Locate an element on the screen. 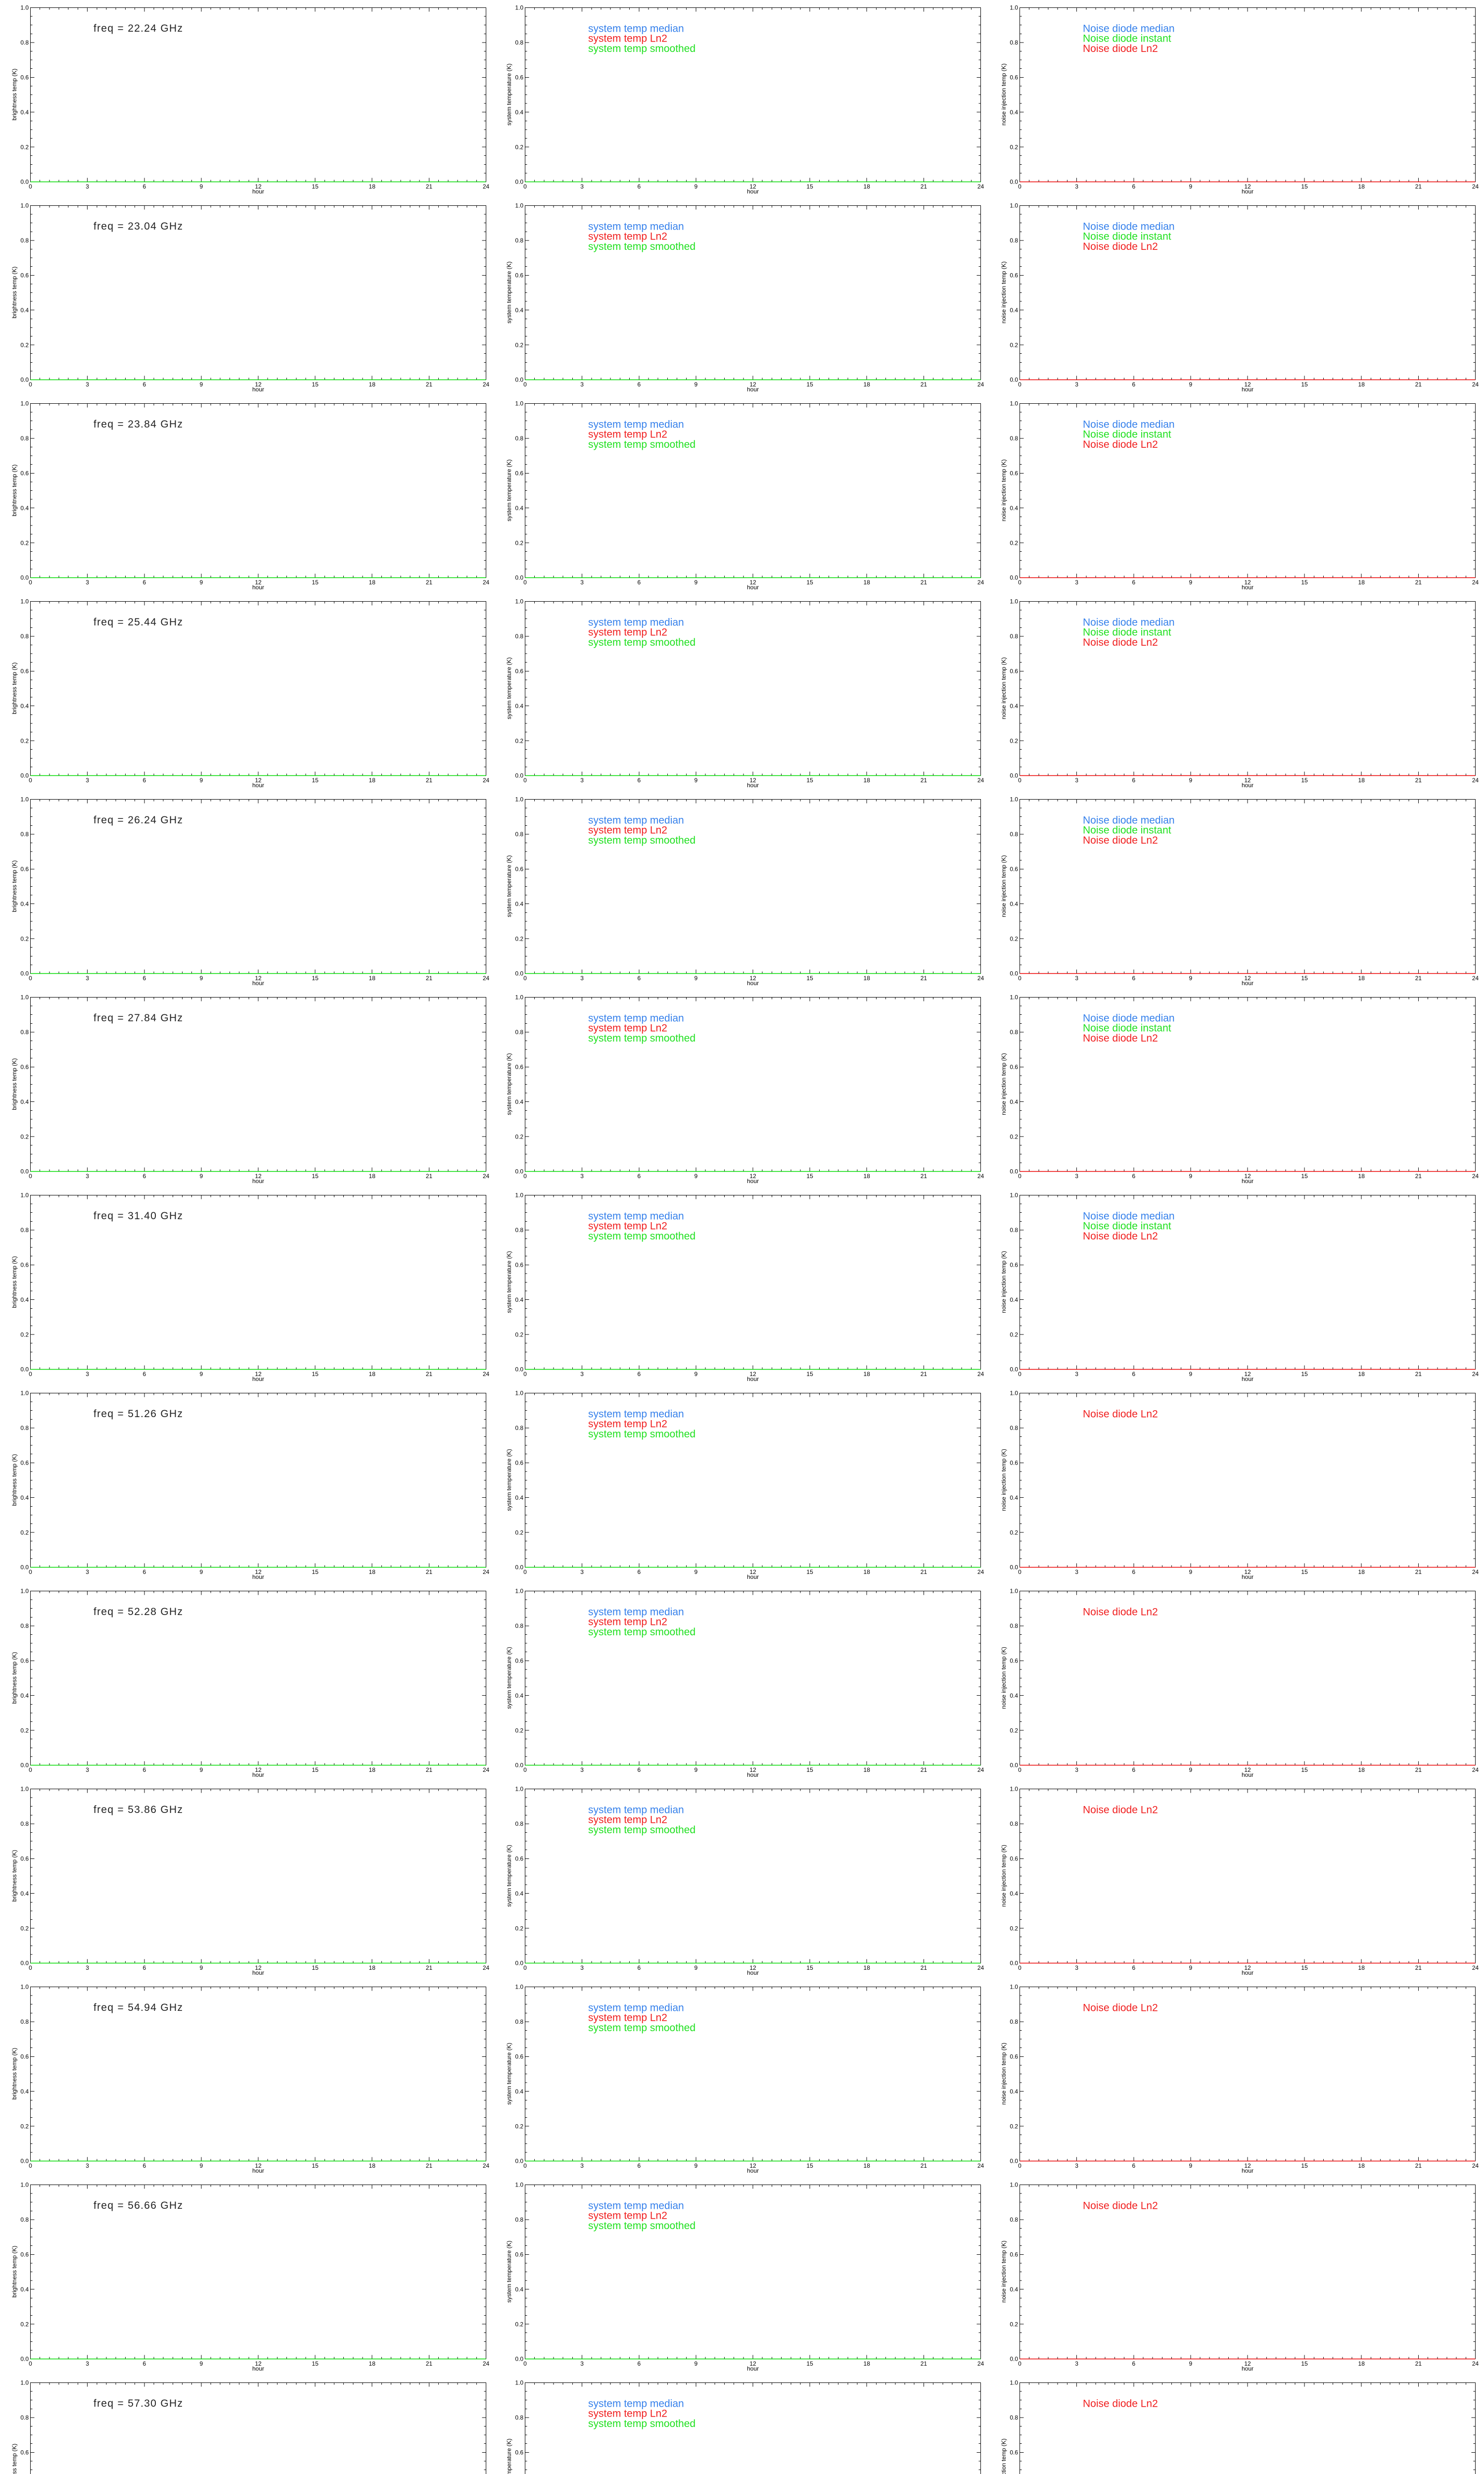 The height and width of the screenshot is (2474, 1484). svg-text: freq = 52.28 GHz is located at coordinates (138, 1612).